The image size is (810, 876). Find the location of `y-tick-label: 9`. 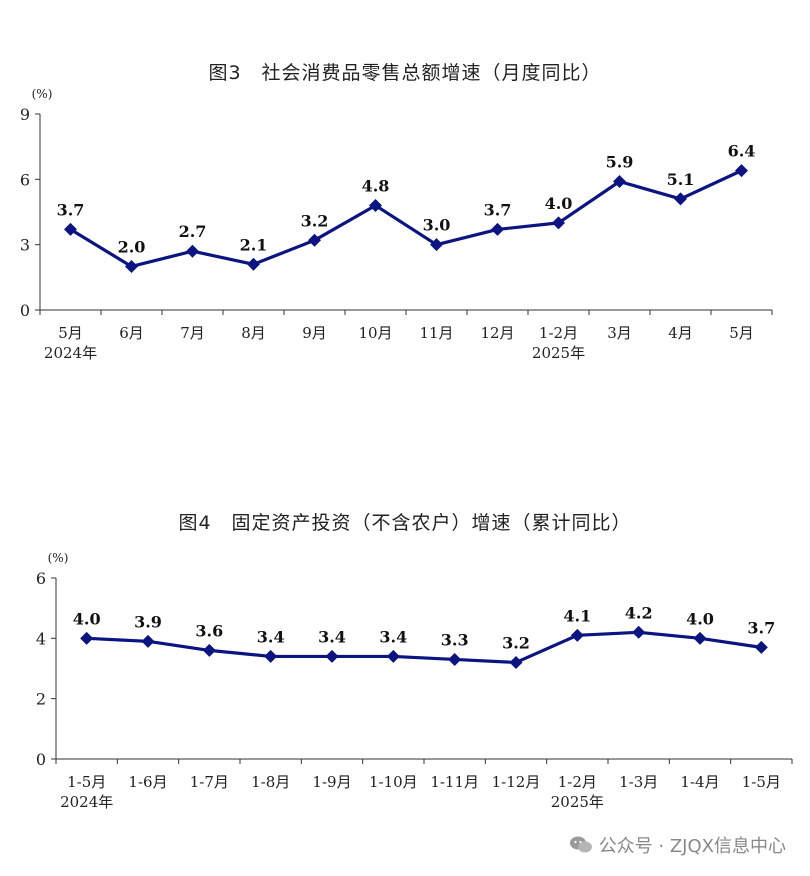

y-tick-label: 9 is located at coordinates (25, 114).